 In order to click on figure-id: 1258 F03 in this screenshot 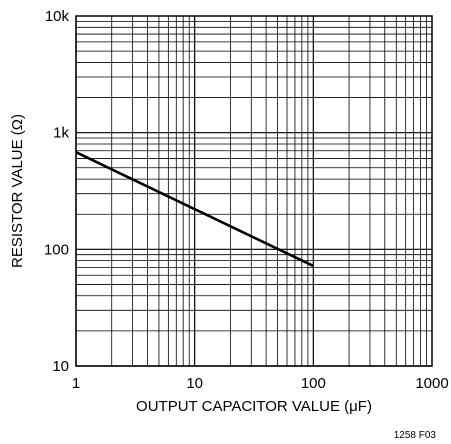, I will do `click(415, 435)`.